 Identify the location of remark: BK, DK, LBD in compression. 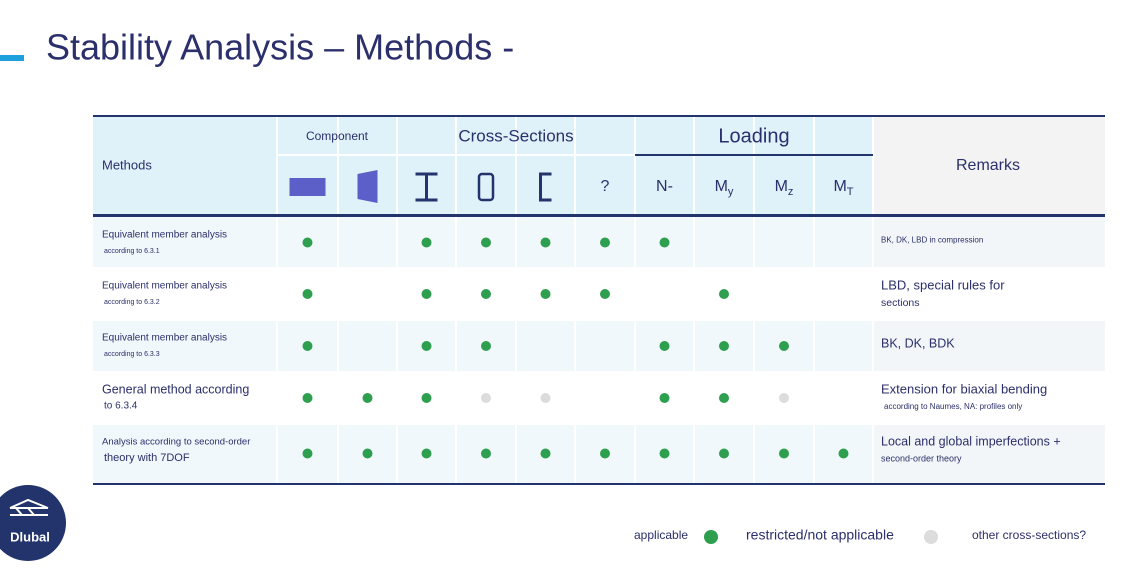
(932, 240).